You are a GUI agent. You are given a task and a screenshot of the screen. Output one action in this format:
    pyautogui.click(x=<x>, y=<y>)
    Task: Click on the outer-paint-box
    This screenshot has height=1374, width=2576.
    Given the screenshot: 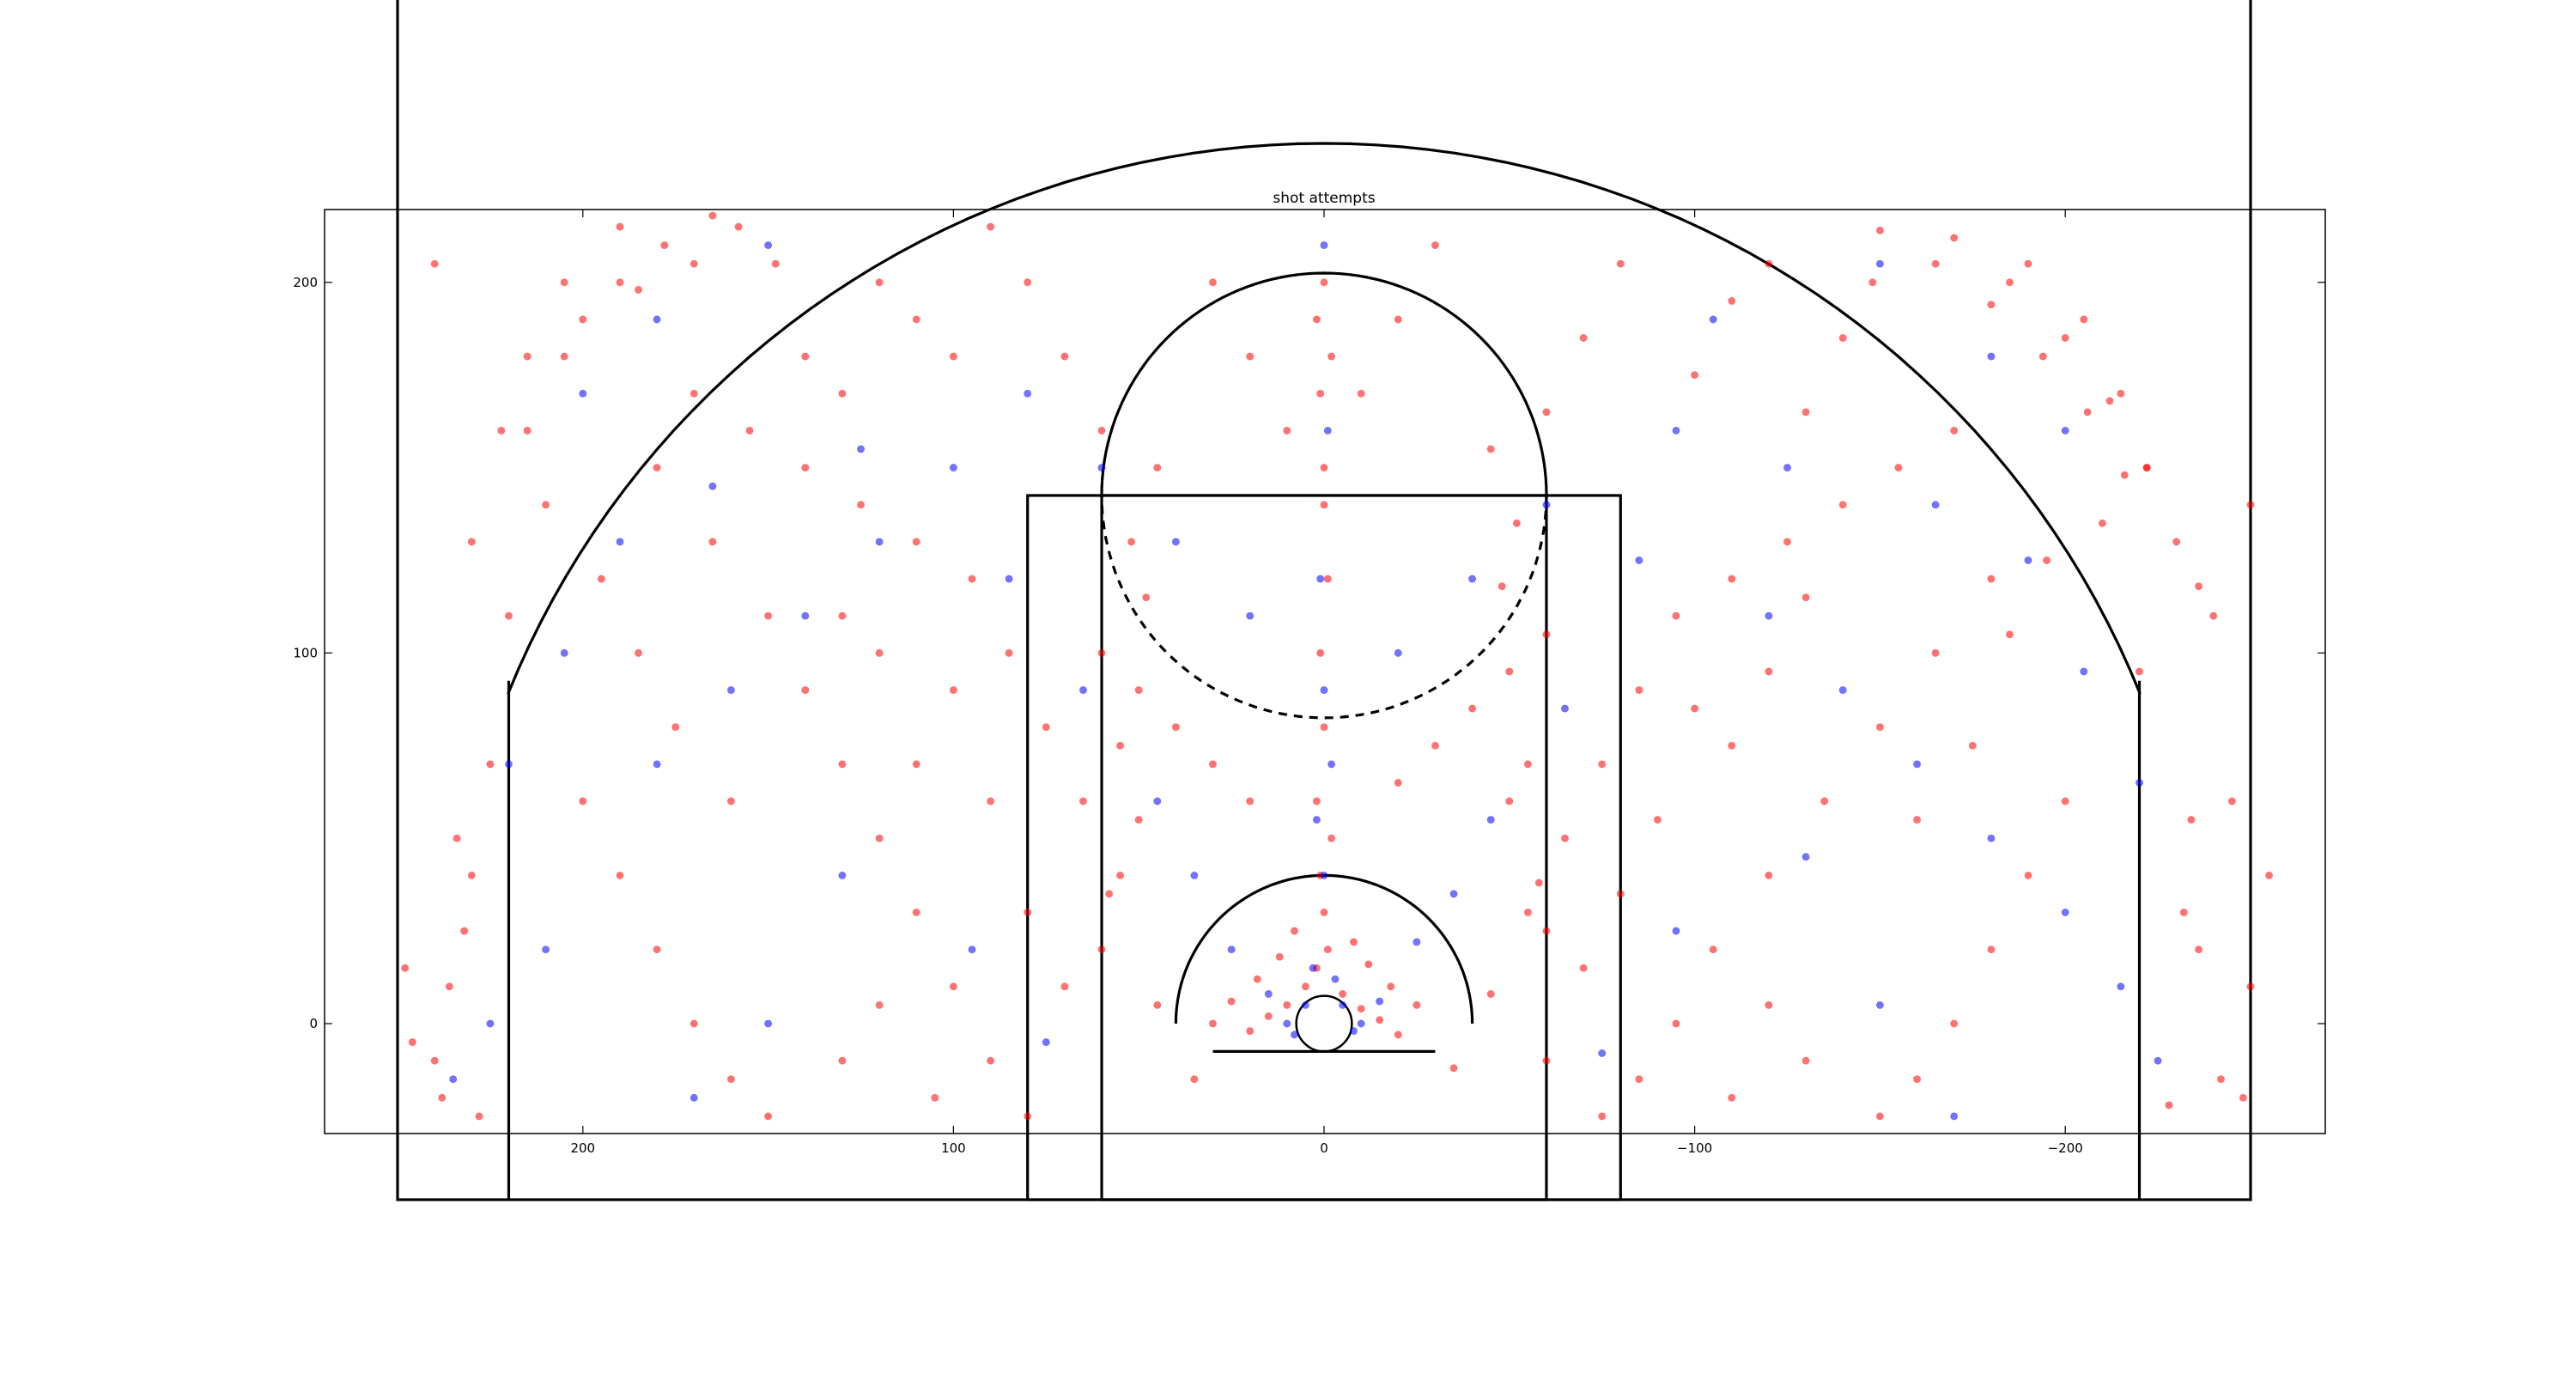 What is the action you would take?
    pyautogui.click(x=1324, y=847)
    